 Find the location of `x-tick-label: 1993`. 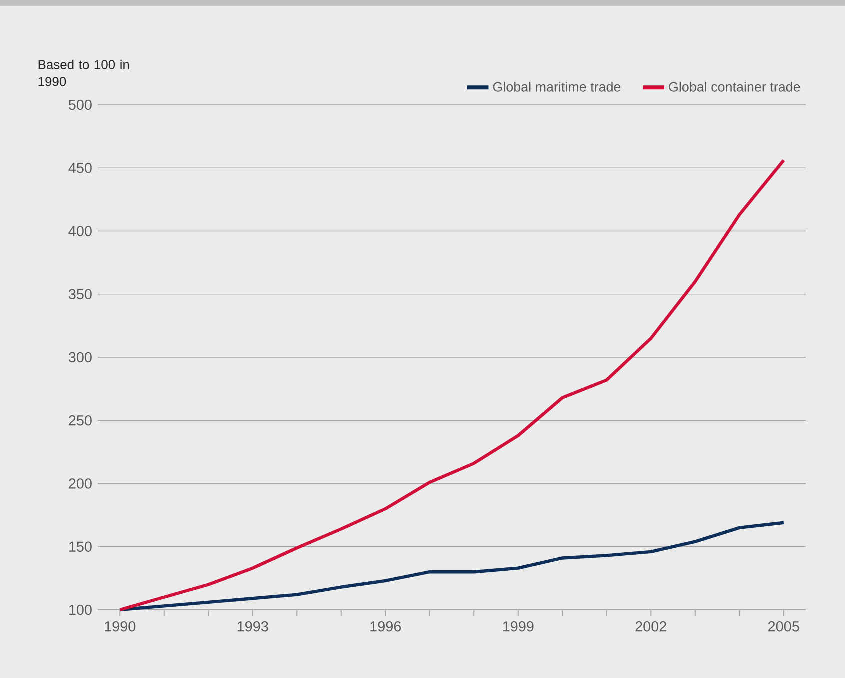

x-tick-label: 1993 is located at coordinates (253, 627).